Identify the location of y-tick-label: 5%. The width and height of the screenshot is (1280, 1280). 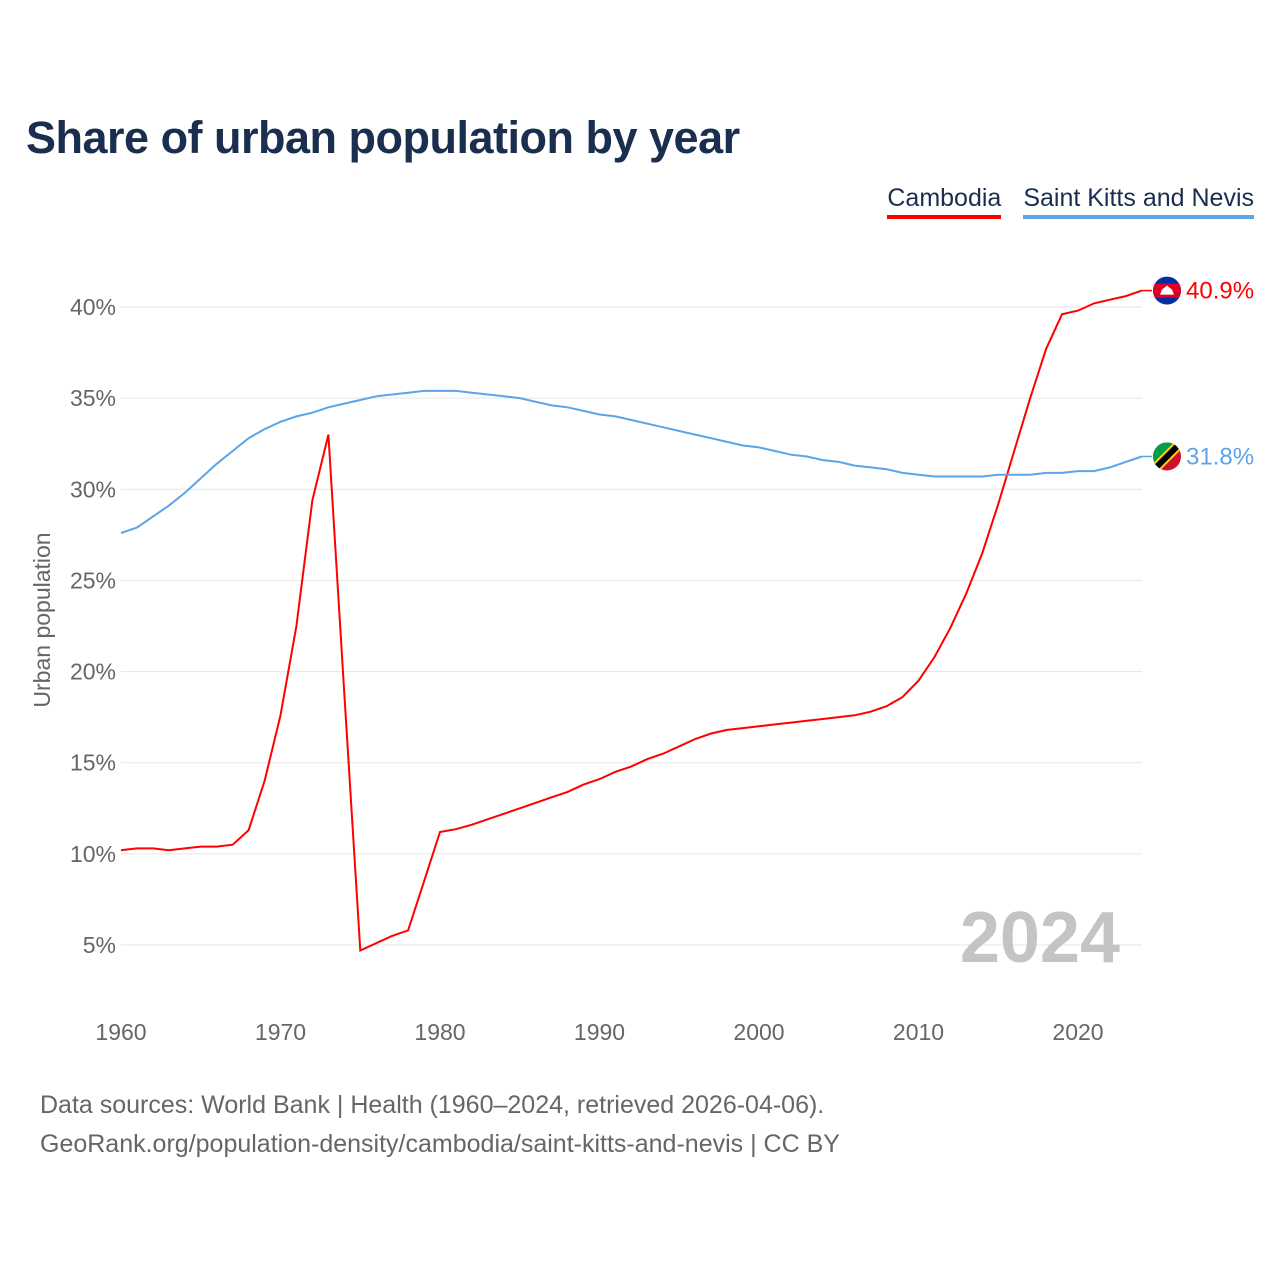
(99, 945).